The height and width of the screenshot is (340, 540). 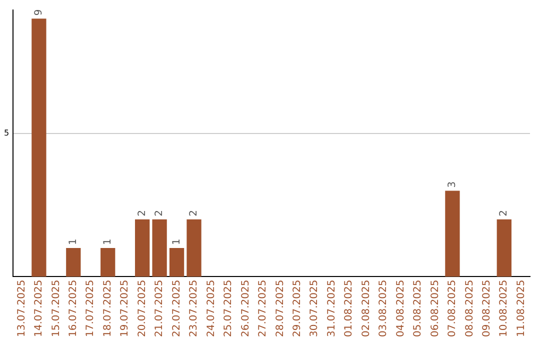 I want to click on x-tick-label: 15.07.2025, so click(x=56, y=309).